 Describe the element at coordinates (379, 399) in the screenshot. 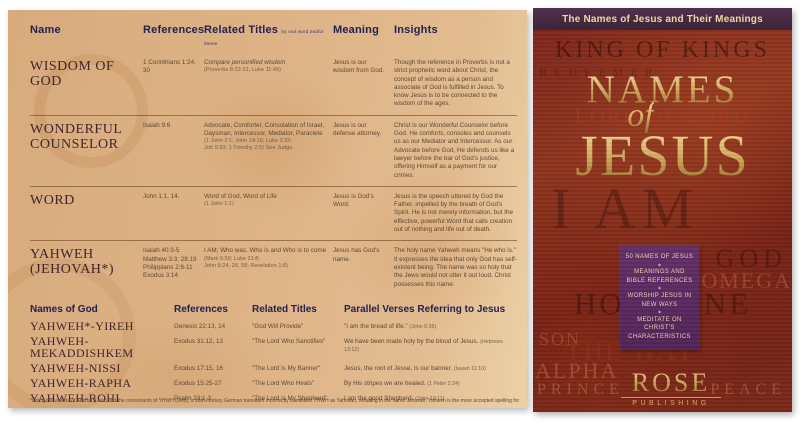

I see `verse-text: I am the good Shepherd.` at that location.